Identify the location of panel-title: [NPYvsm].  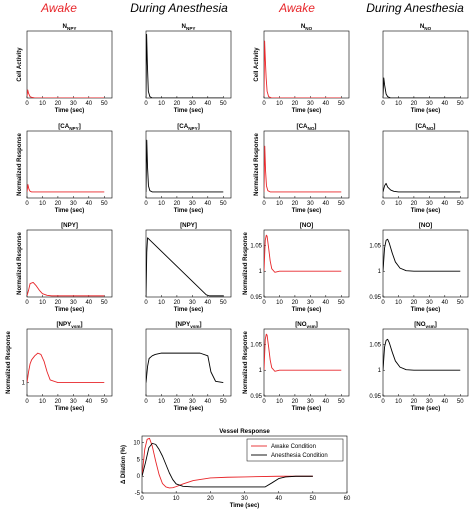
(188, 325).